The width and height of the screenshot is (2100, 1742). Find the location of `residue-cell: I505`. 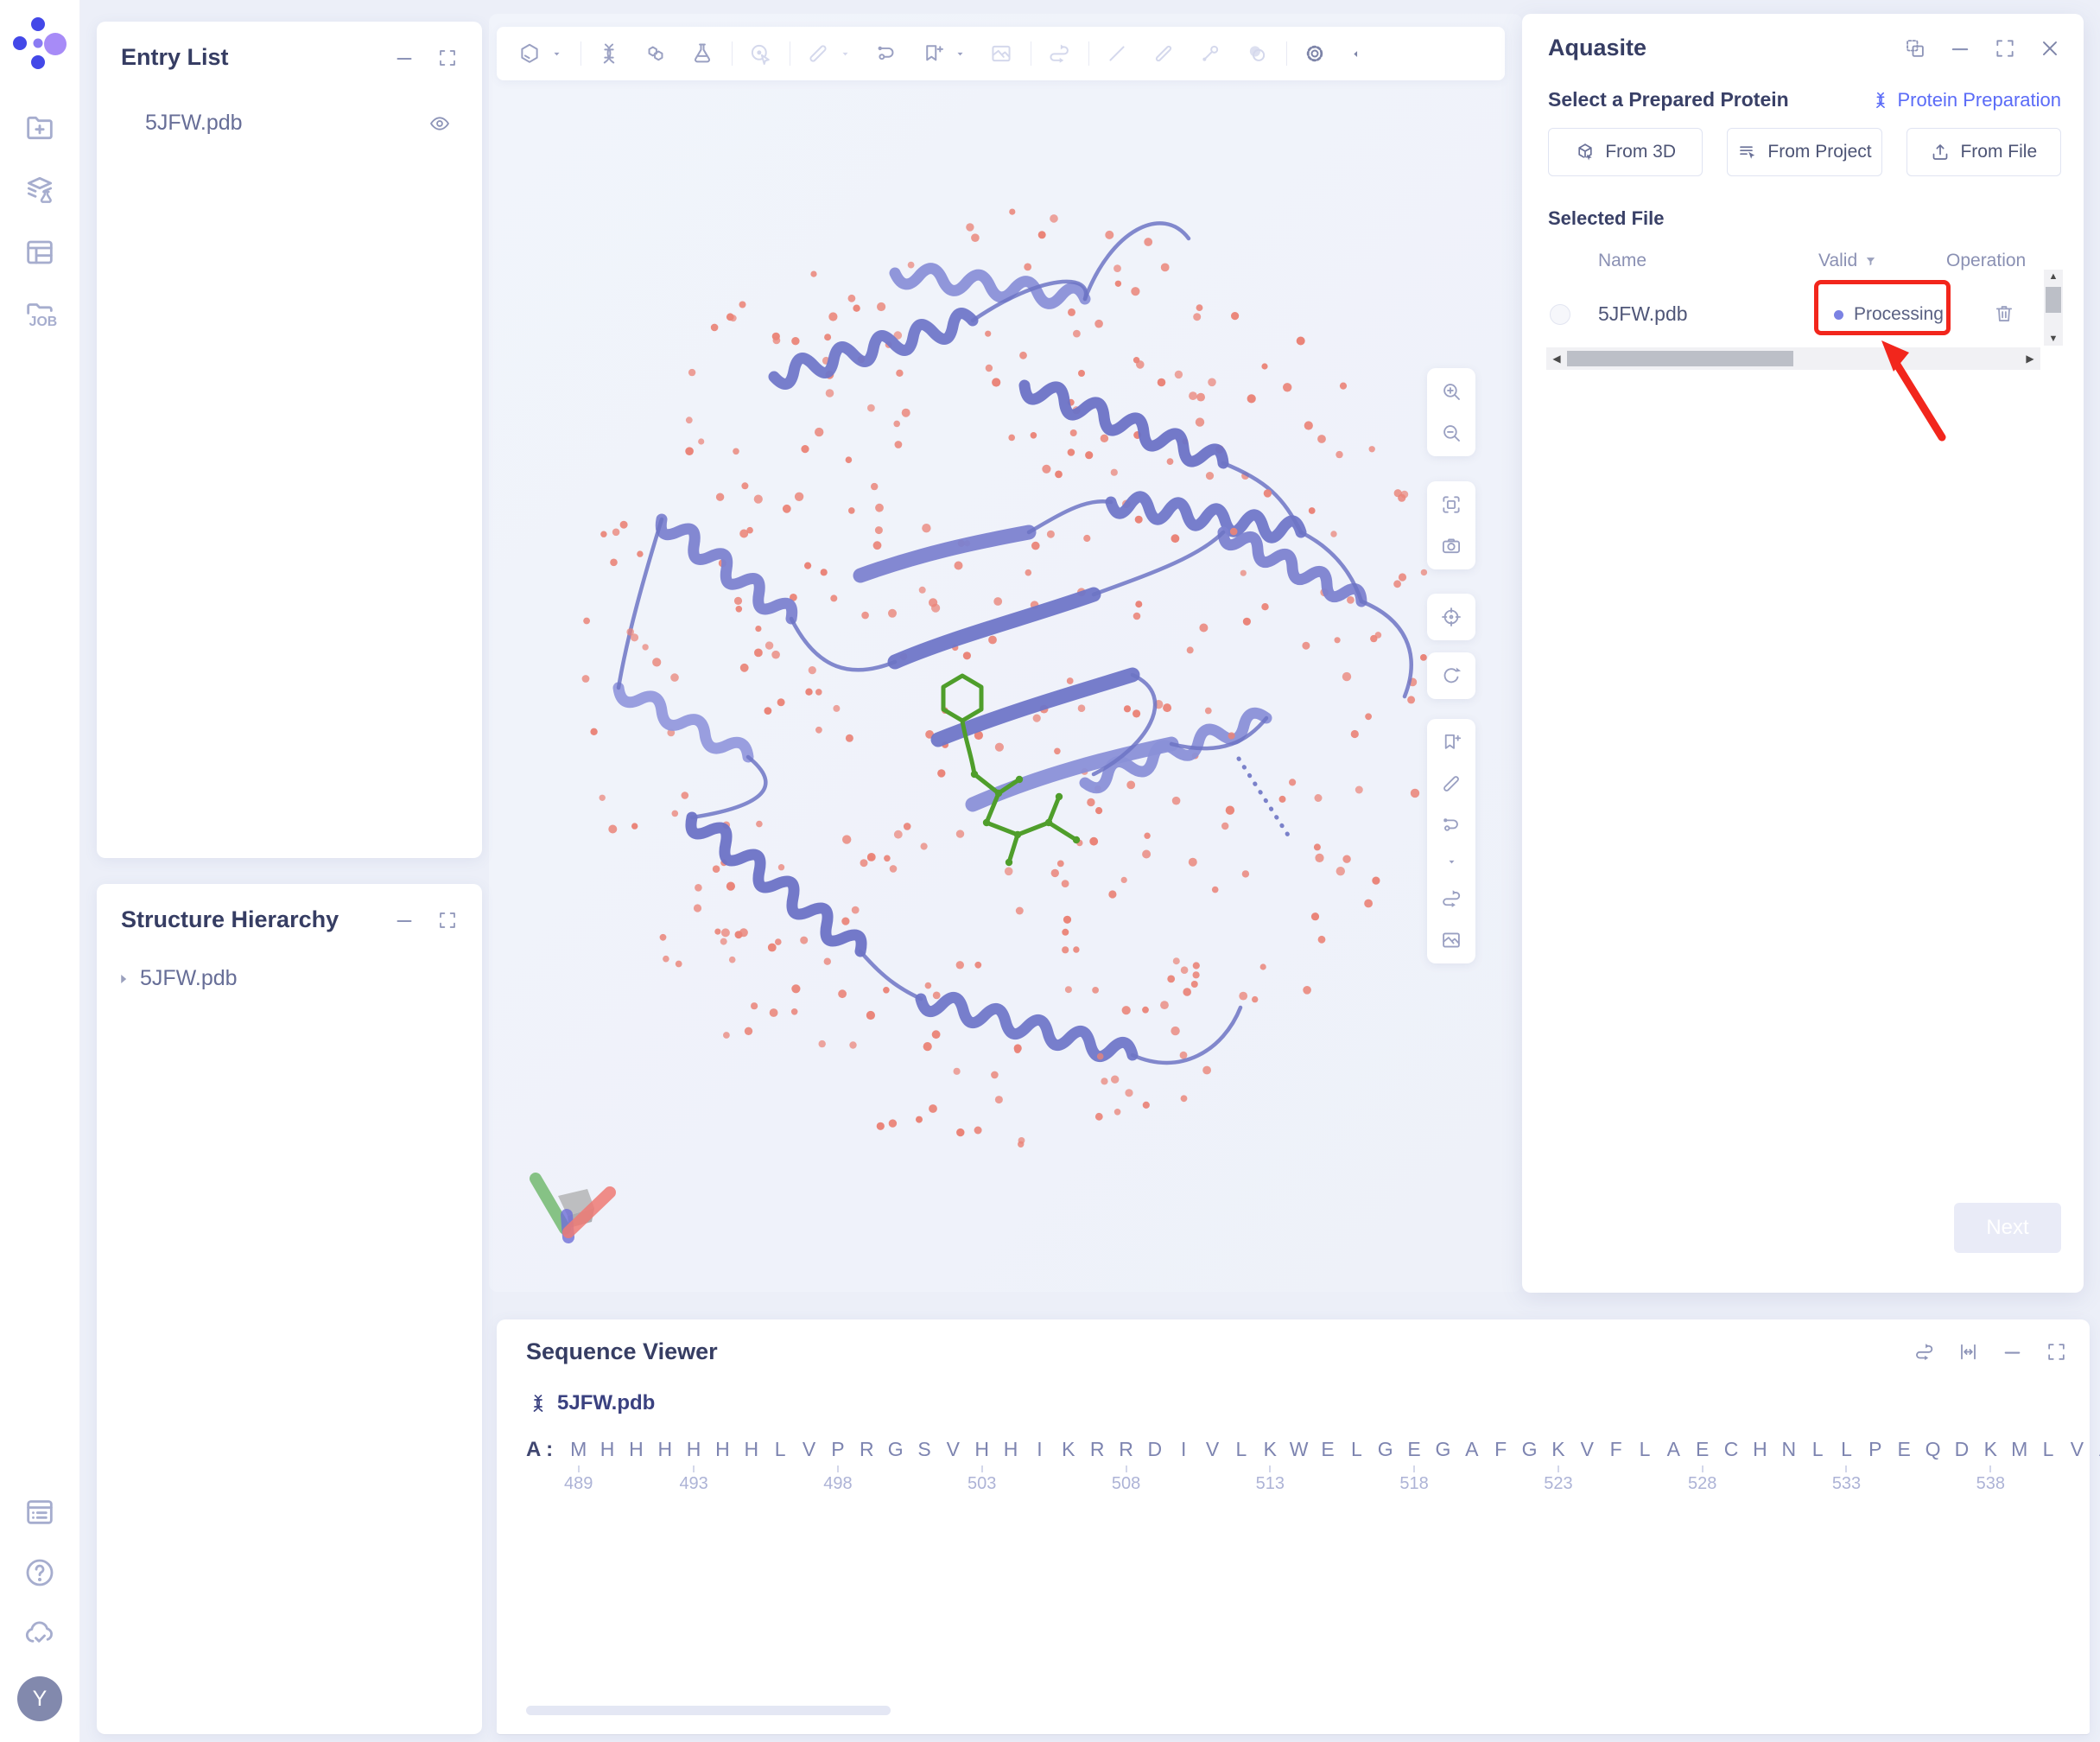

residue-cell: I505 is located at coordinates (1040, 1449).